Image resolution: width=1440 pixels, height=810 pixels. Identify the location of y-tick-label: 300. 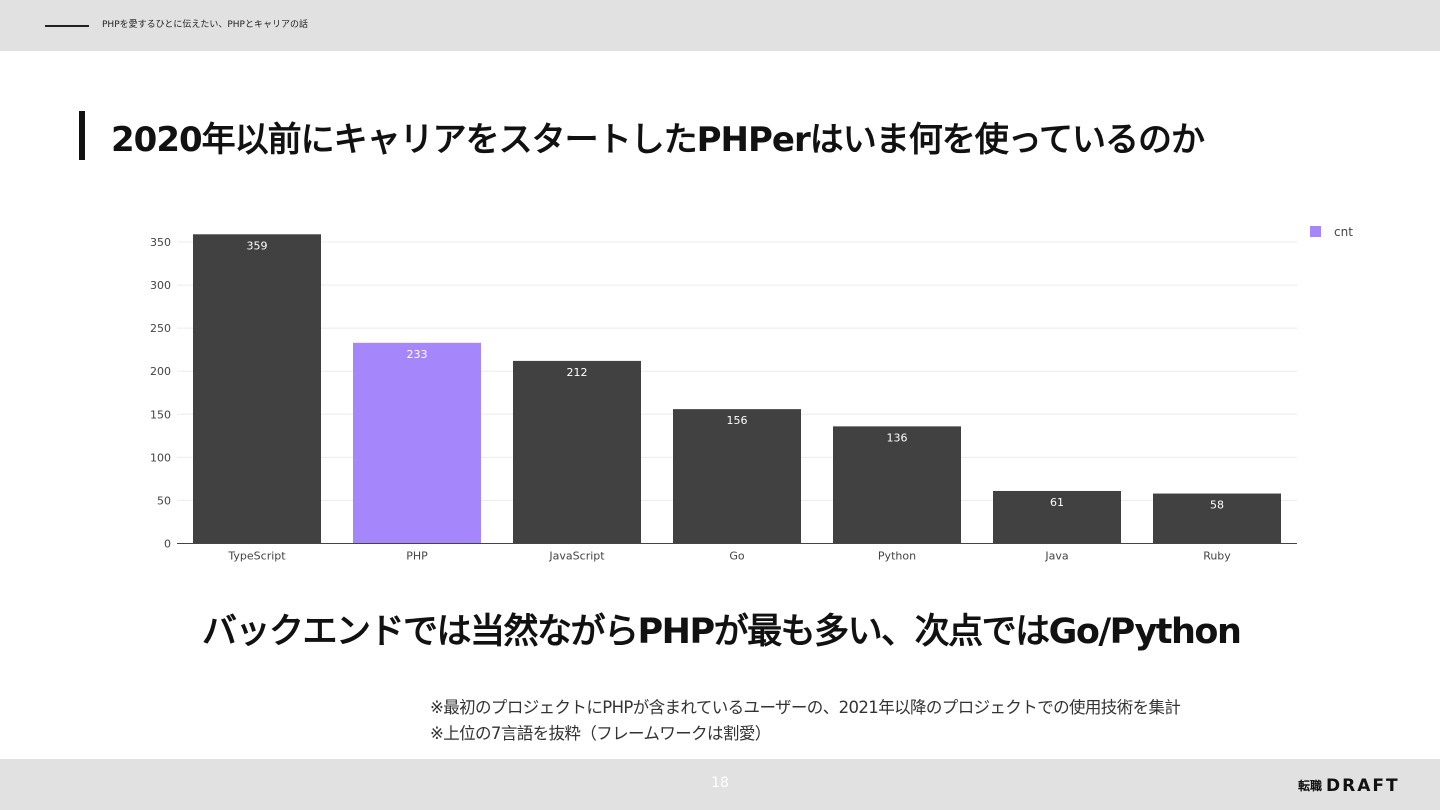
(160, 285).